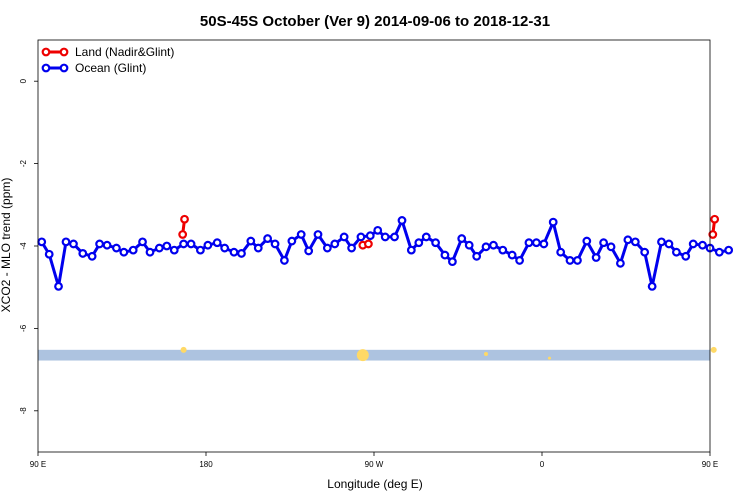 This screenshot has width=750, height=500. I want to click on y-tick-label: -4, so click(23, 246).